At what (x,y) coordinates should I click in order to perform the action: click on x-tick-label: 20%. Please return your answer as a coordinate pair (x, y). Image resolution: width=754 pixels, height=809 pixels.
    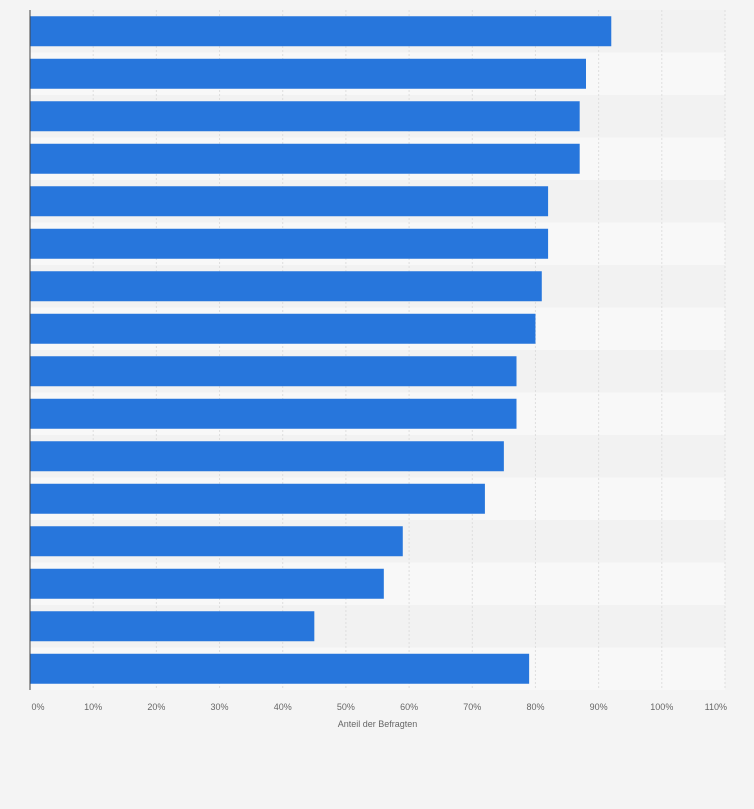
    Looking at the image, I should click on (156, 707).